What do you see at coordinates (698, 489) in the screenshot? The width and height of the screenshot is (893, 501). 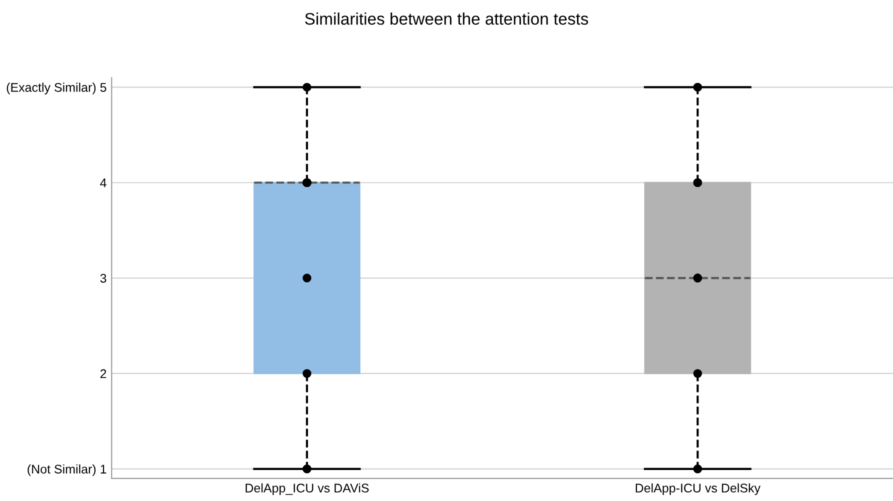 I see `x-tick-label: DelApp-ICU vs DelSky` at bounding box center [698, 489].